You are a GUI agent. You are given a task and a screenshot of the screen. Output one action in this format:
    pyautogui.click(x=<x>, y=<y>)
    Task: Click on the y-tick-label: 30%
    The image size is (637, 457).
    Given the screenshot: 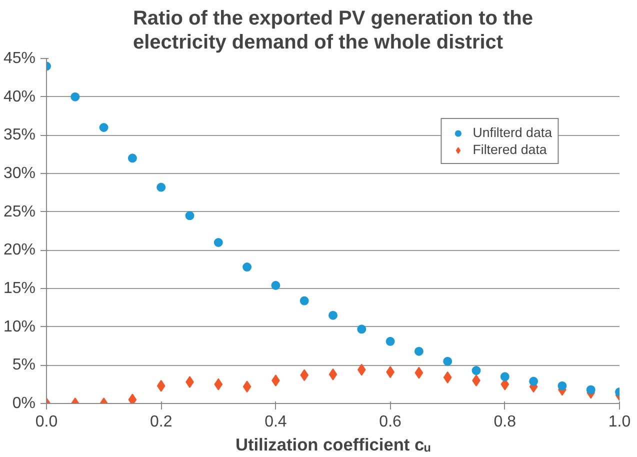 What is the action you would take?
    pyautogui.click(x=19, y=173)
    